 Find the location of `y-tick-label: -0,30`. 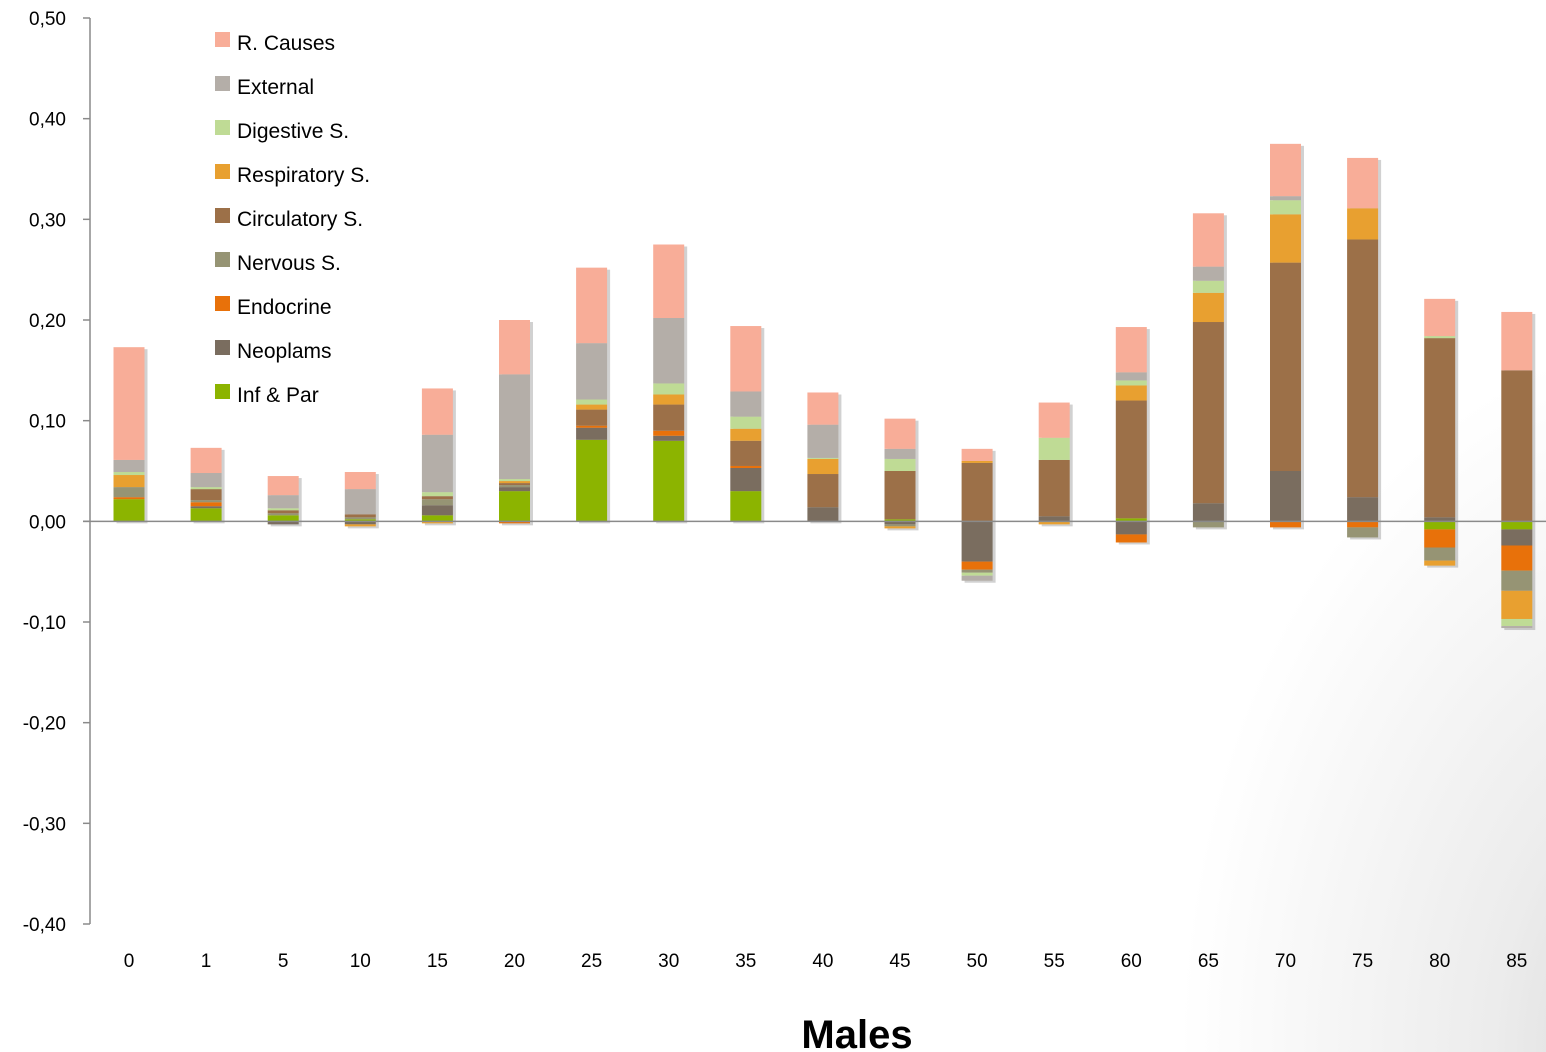

y-tick-label: -0,30 is located at coordinates (44, 824).